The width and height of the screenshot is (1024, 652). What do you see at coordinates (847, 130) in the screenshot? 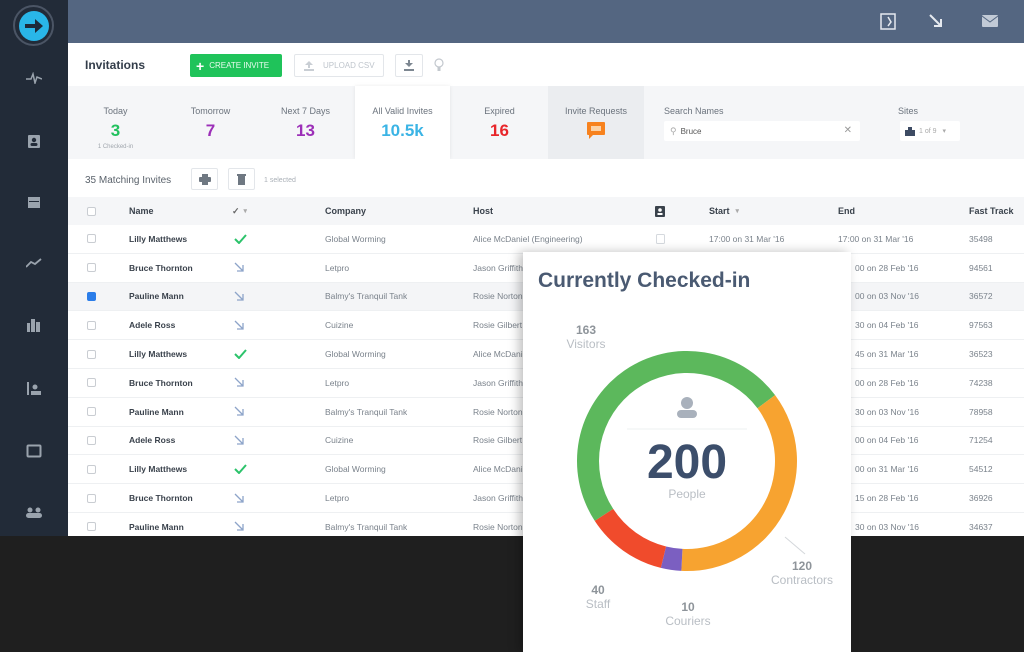
I see `clear-search-icon: ✕` at bounding box center [847, 130].